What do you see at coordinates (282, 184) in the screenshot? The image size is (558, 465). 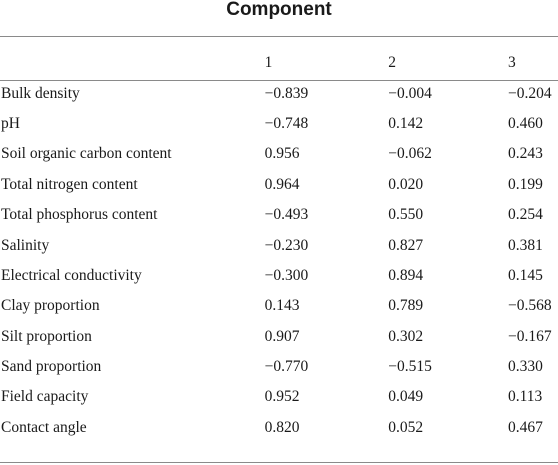 I see `loading-value-component-1: 0.964` at bounding box center [282, 184].